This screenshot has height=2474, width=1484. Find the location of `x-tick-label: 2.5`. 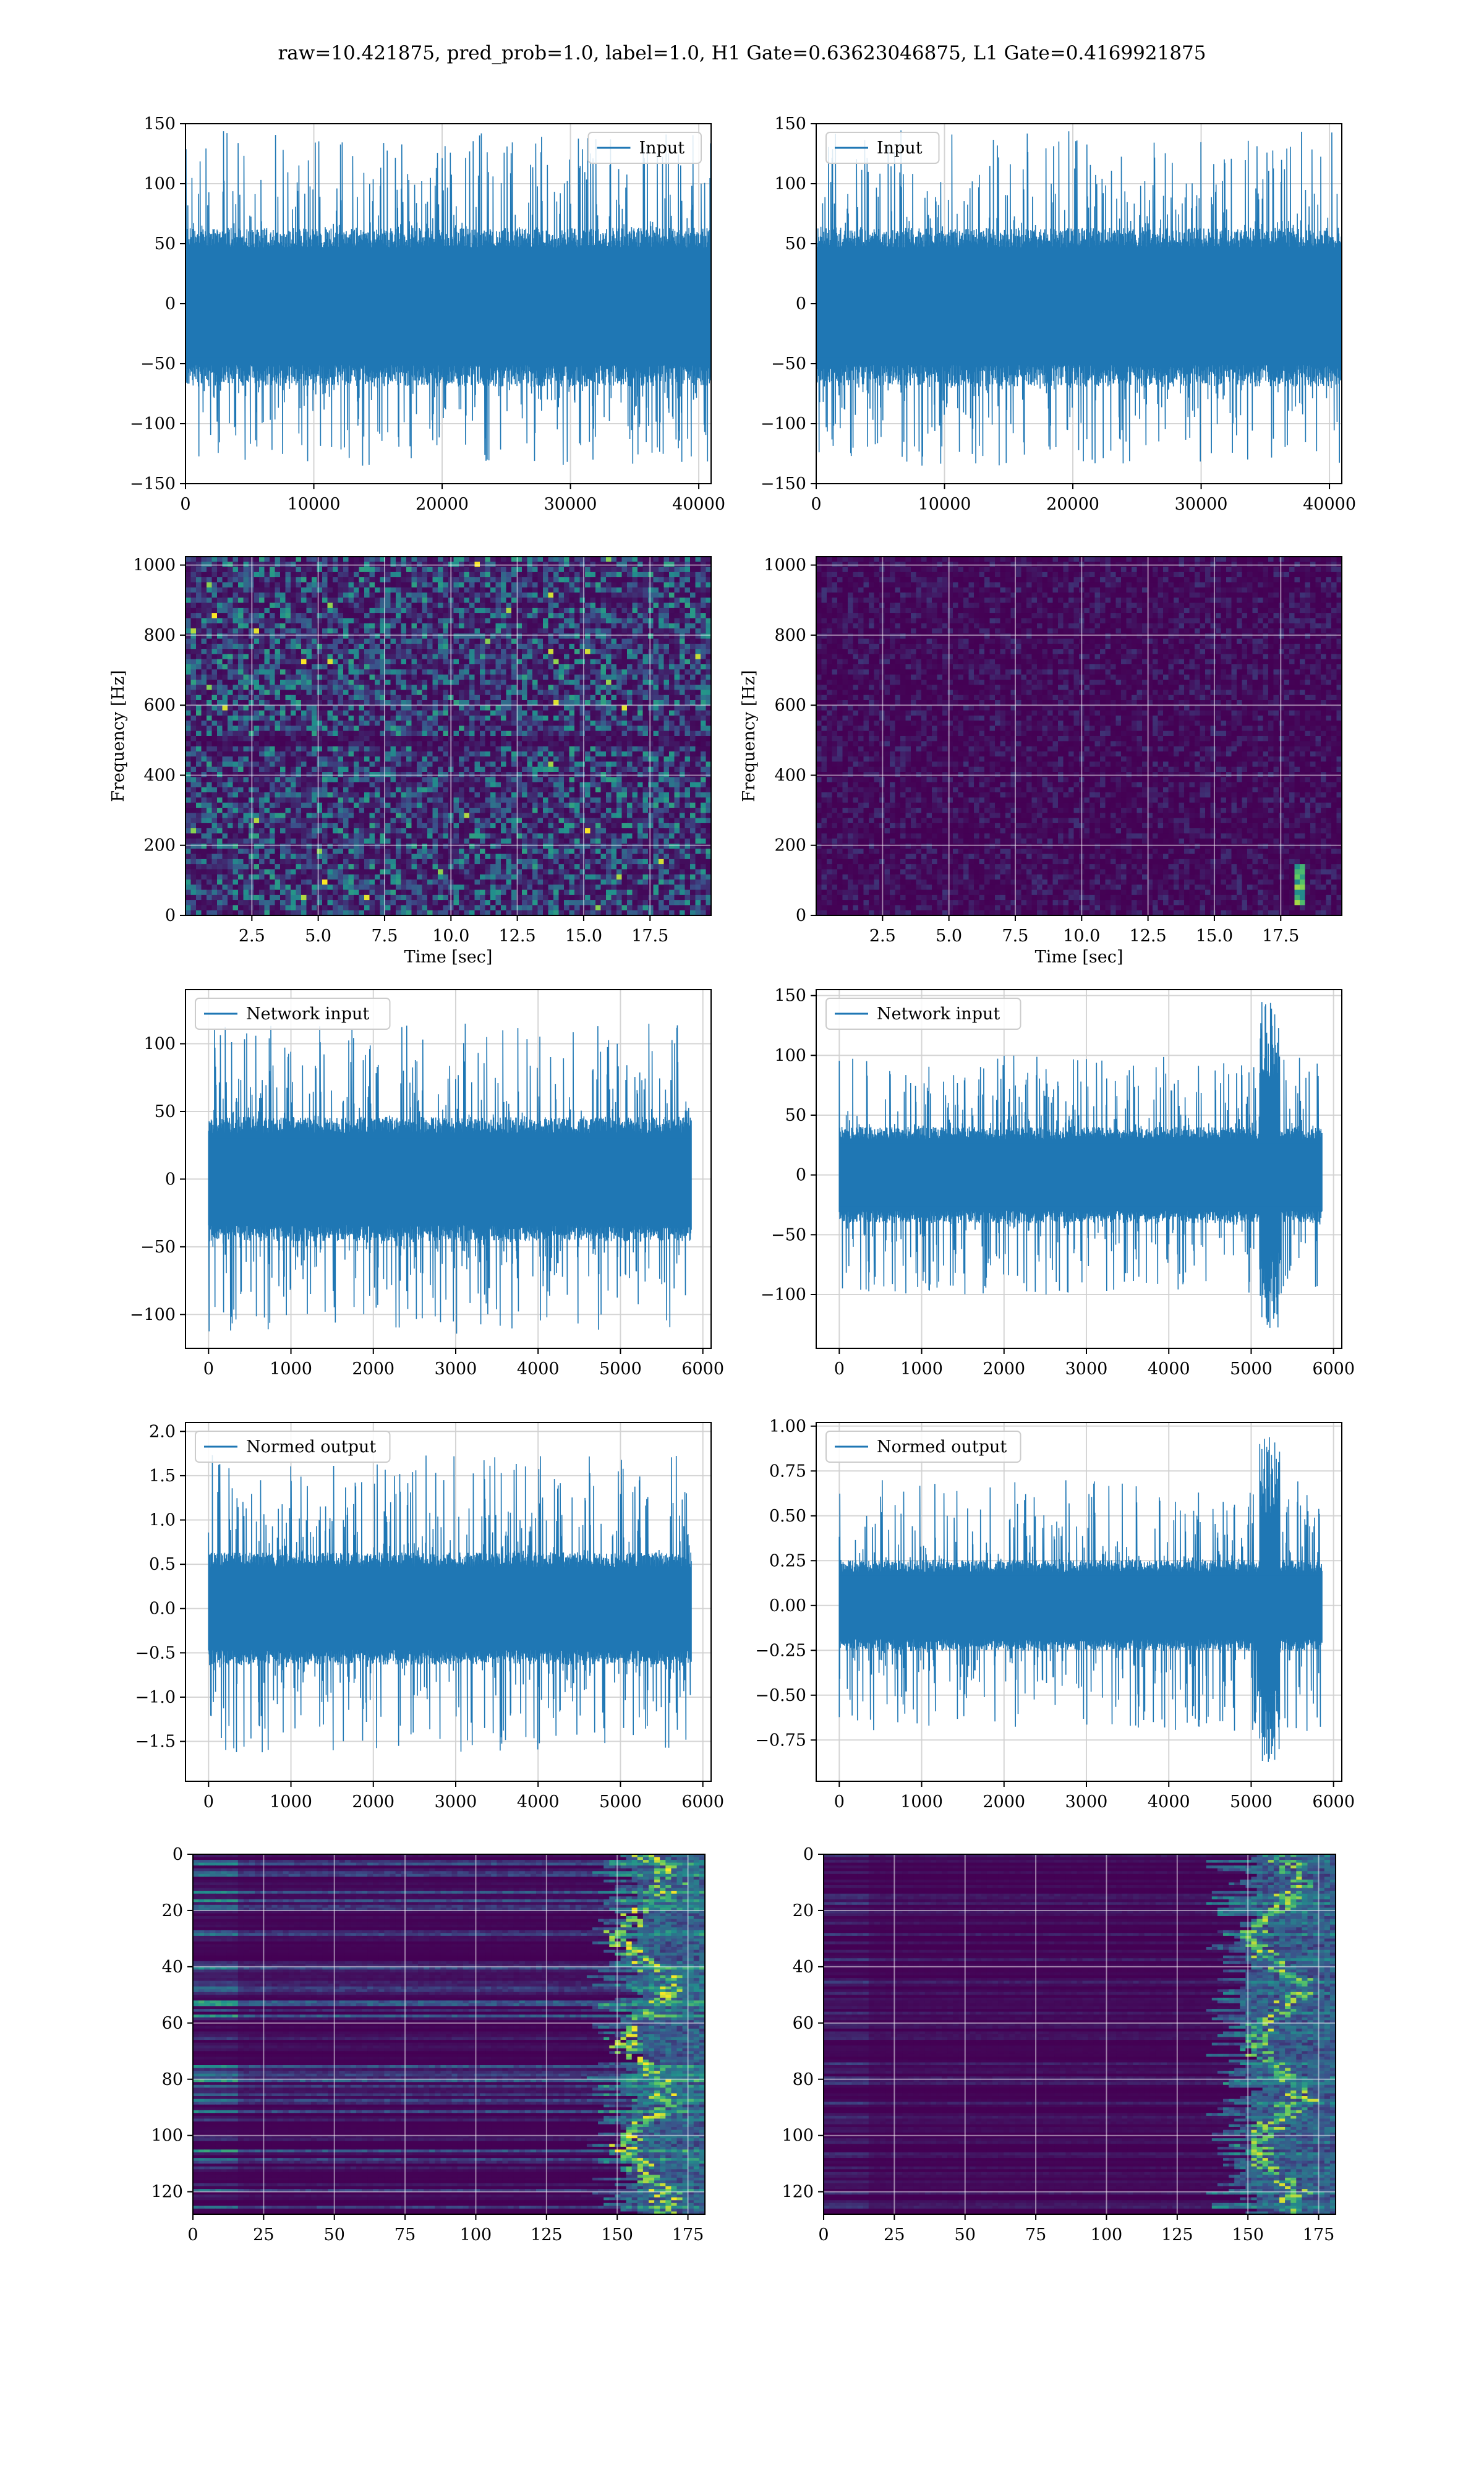

x-tick-label: 2.5 is located at coordinates (882, 936).